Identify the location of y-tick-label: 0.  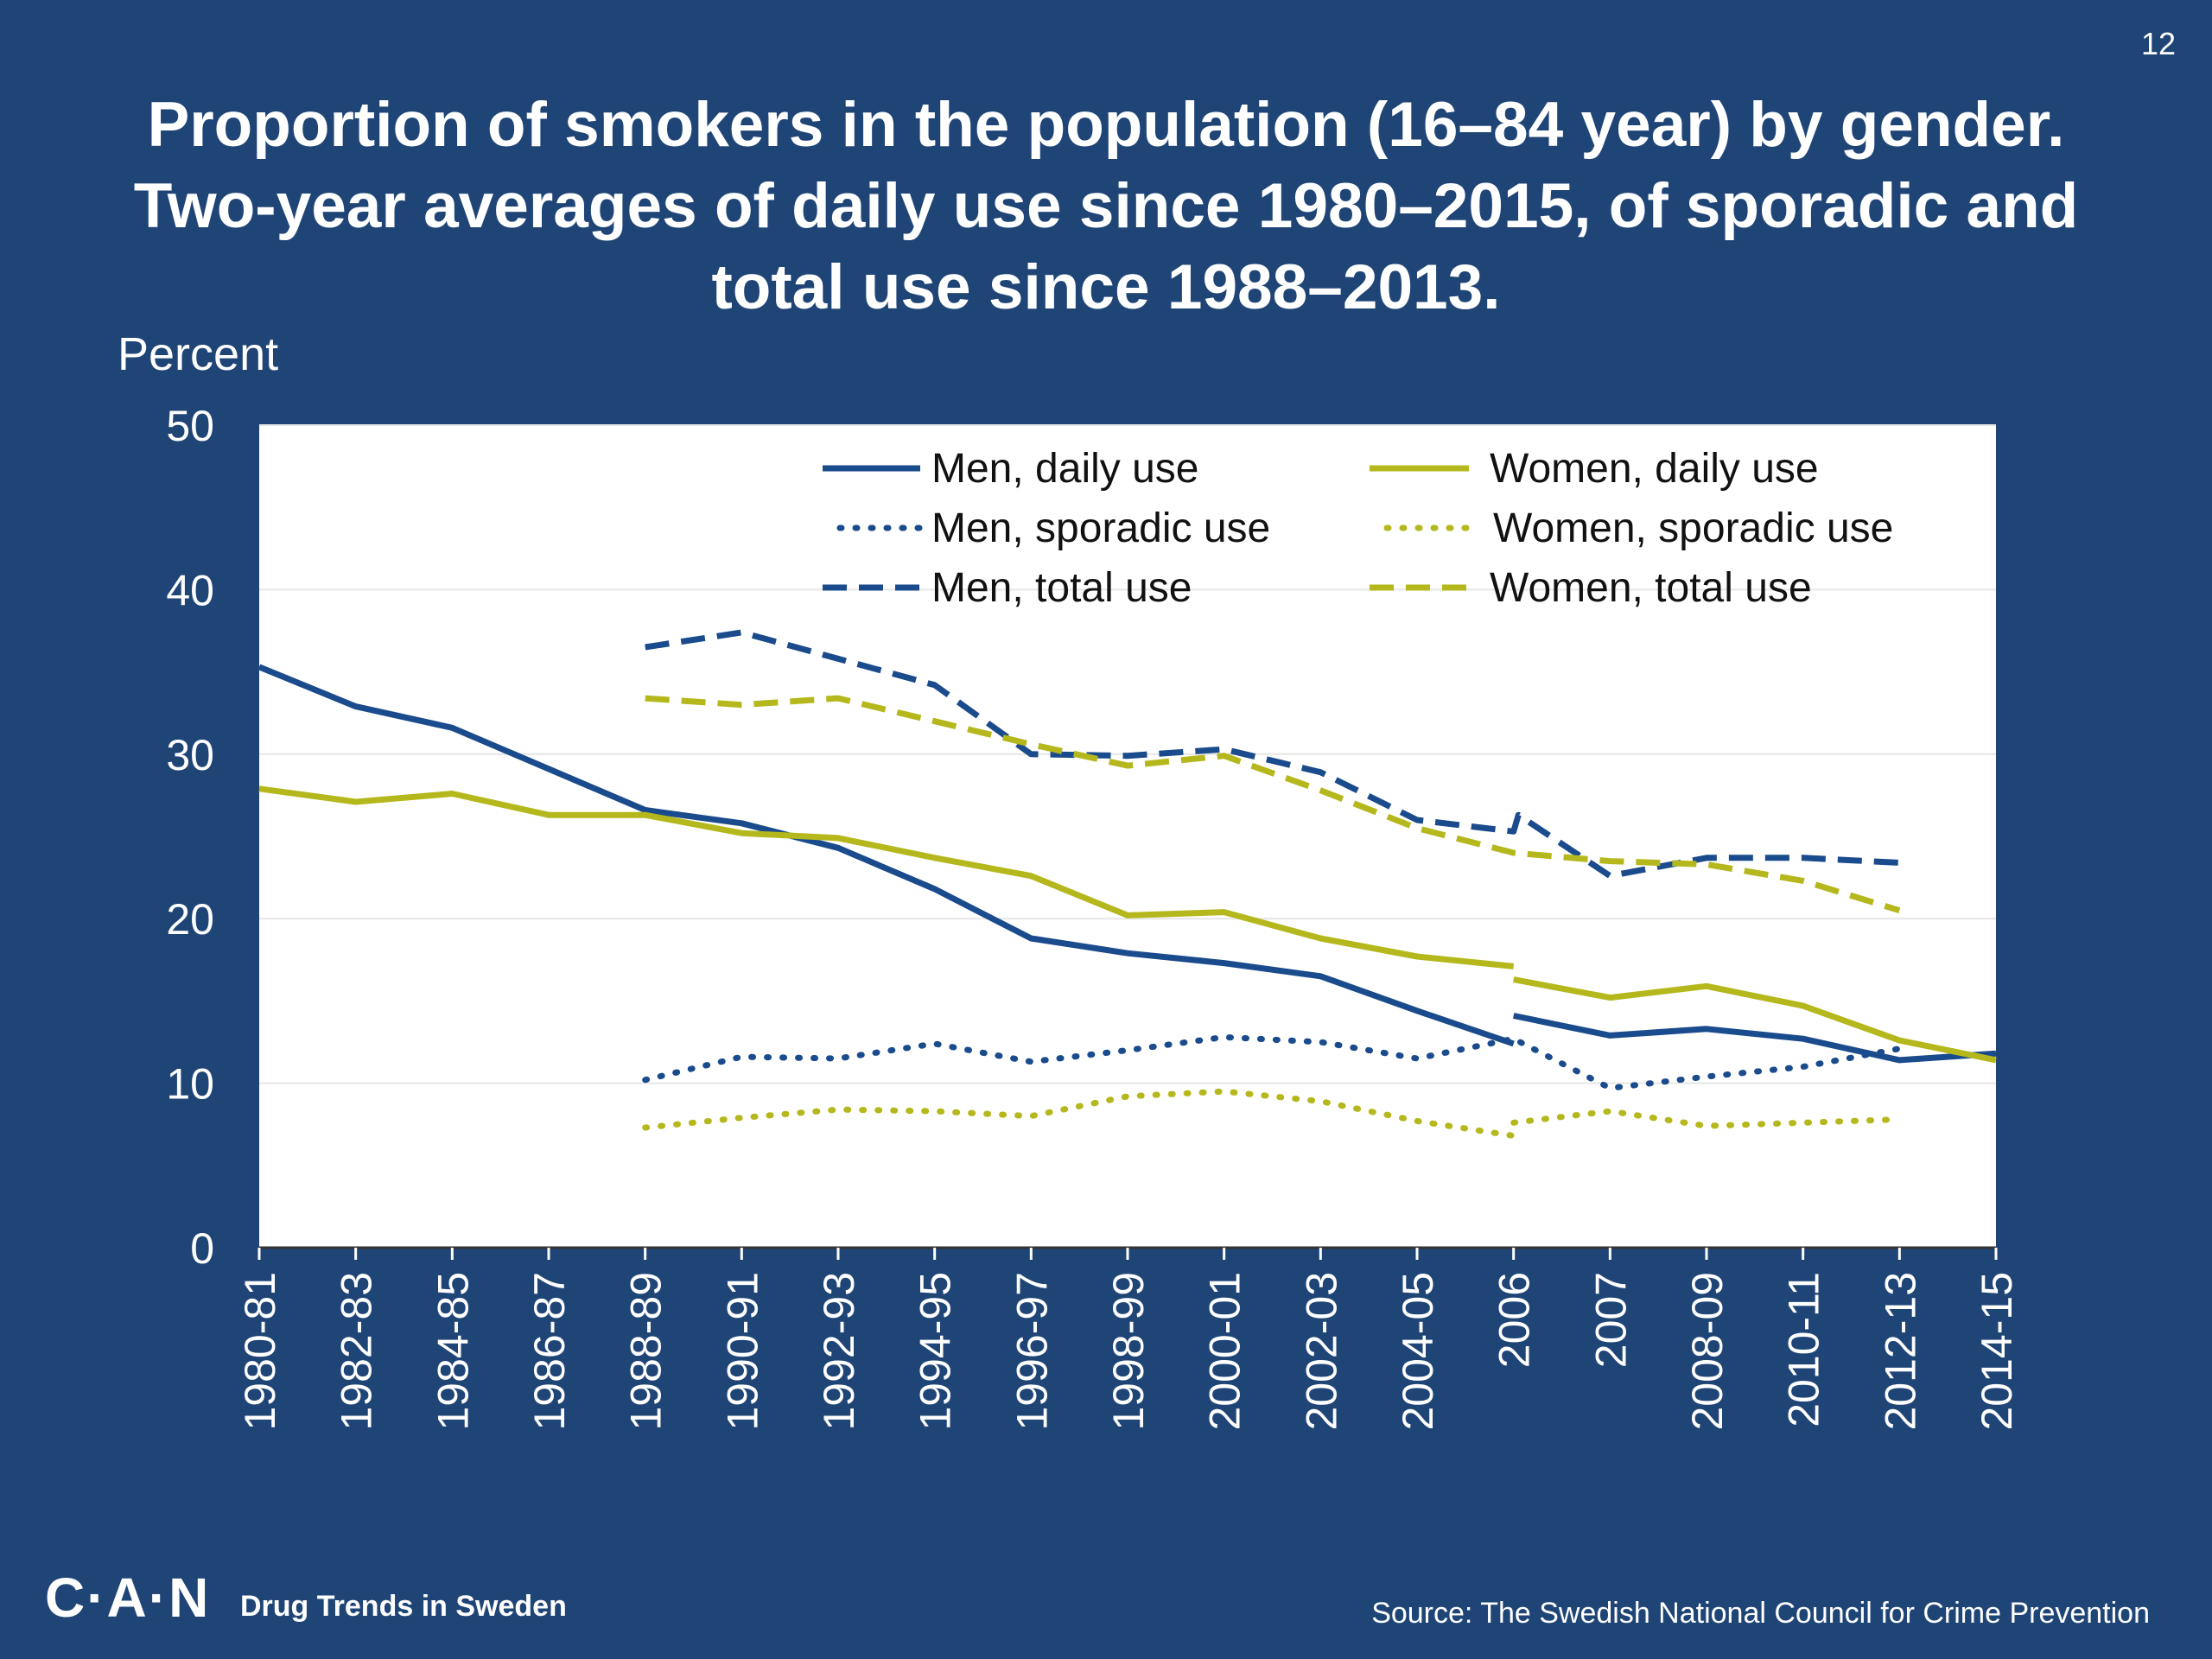
(202, 1248).